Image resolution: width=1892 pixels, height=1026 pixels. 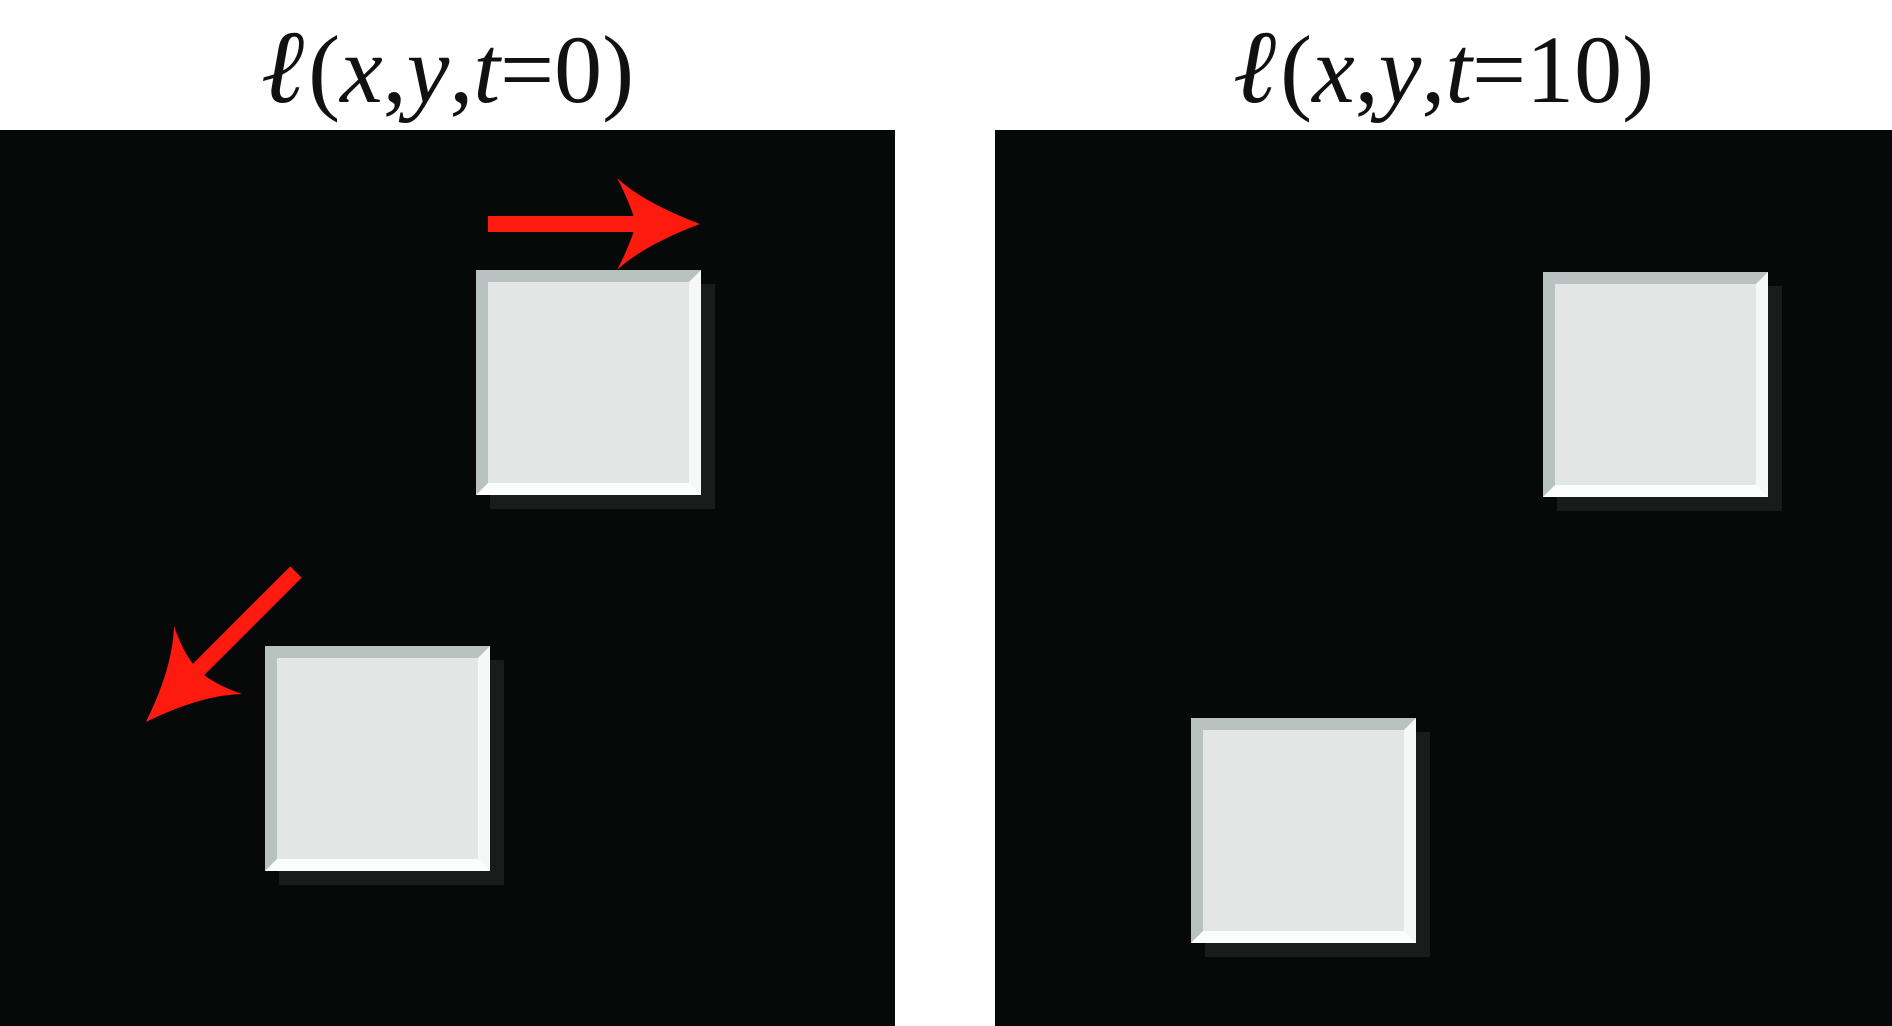 I want to click on t-value: 0, so click(x=578, y=69).